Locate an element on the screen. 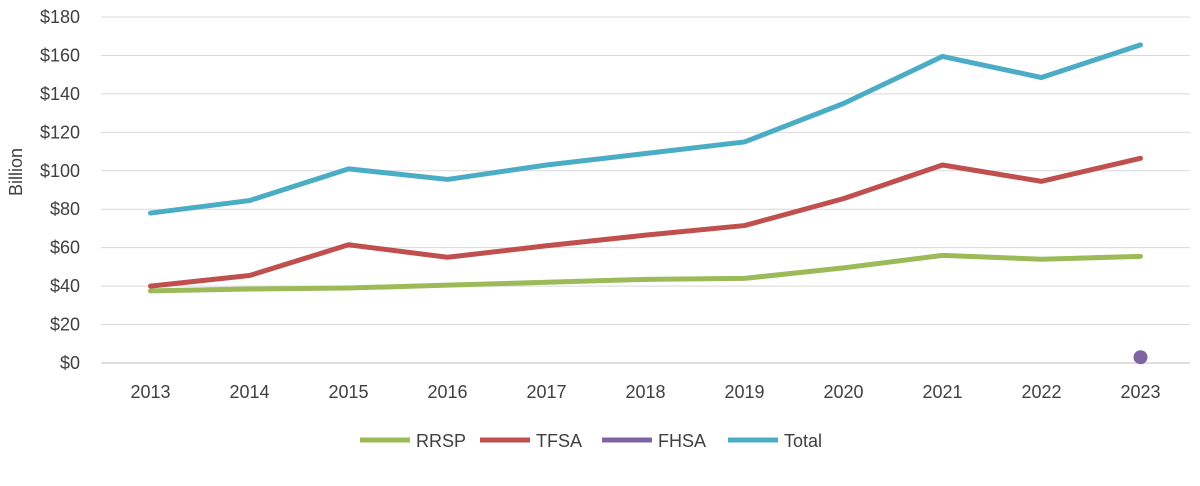 This screenshot has width=1200, height=486. x-tick-label: 2018 is located at coordinates (645, 392).